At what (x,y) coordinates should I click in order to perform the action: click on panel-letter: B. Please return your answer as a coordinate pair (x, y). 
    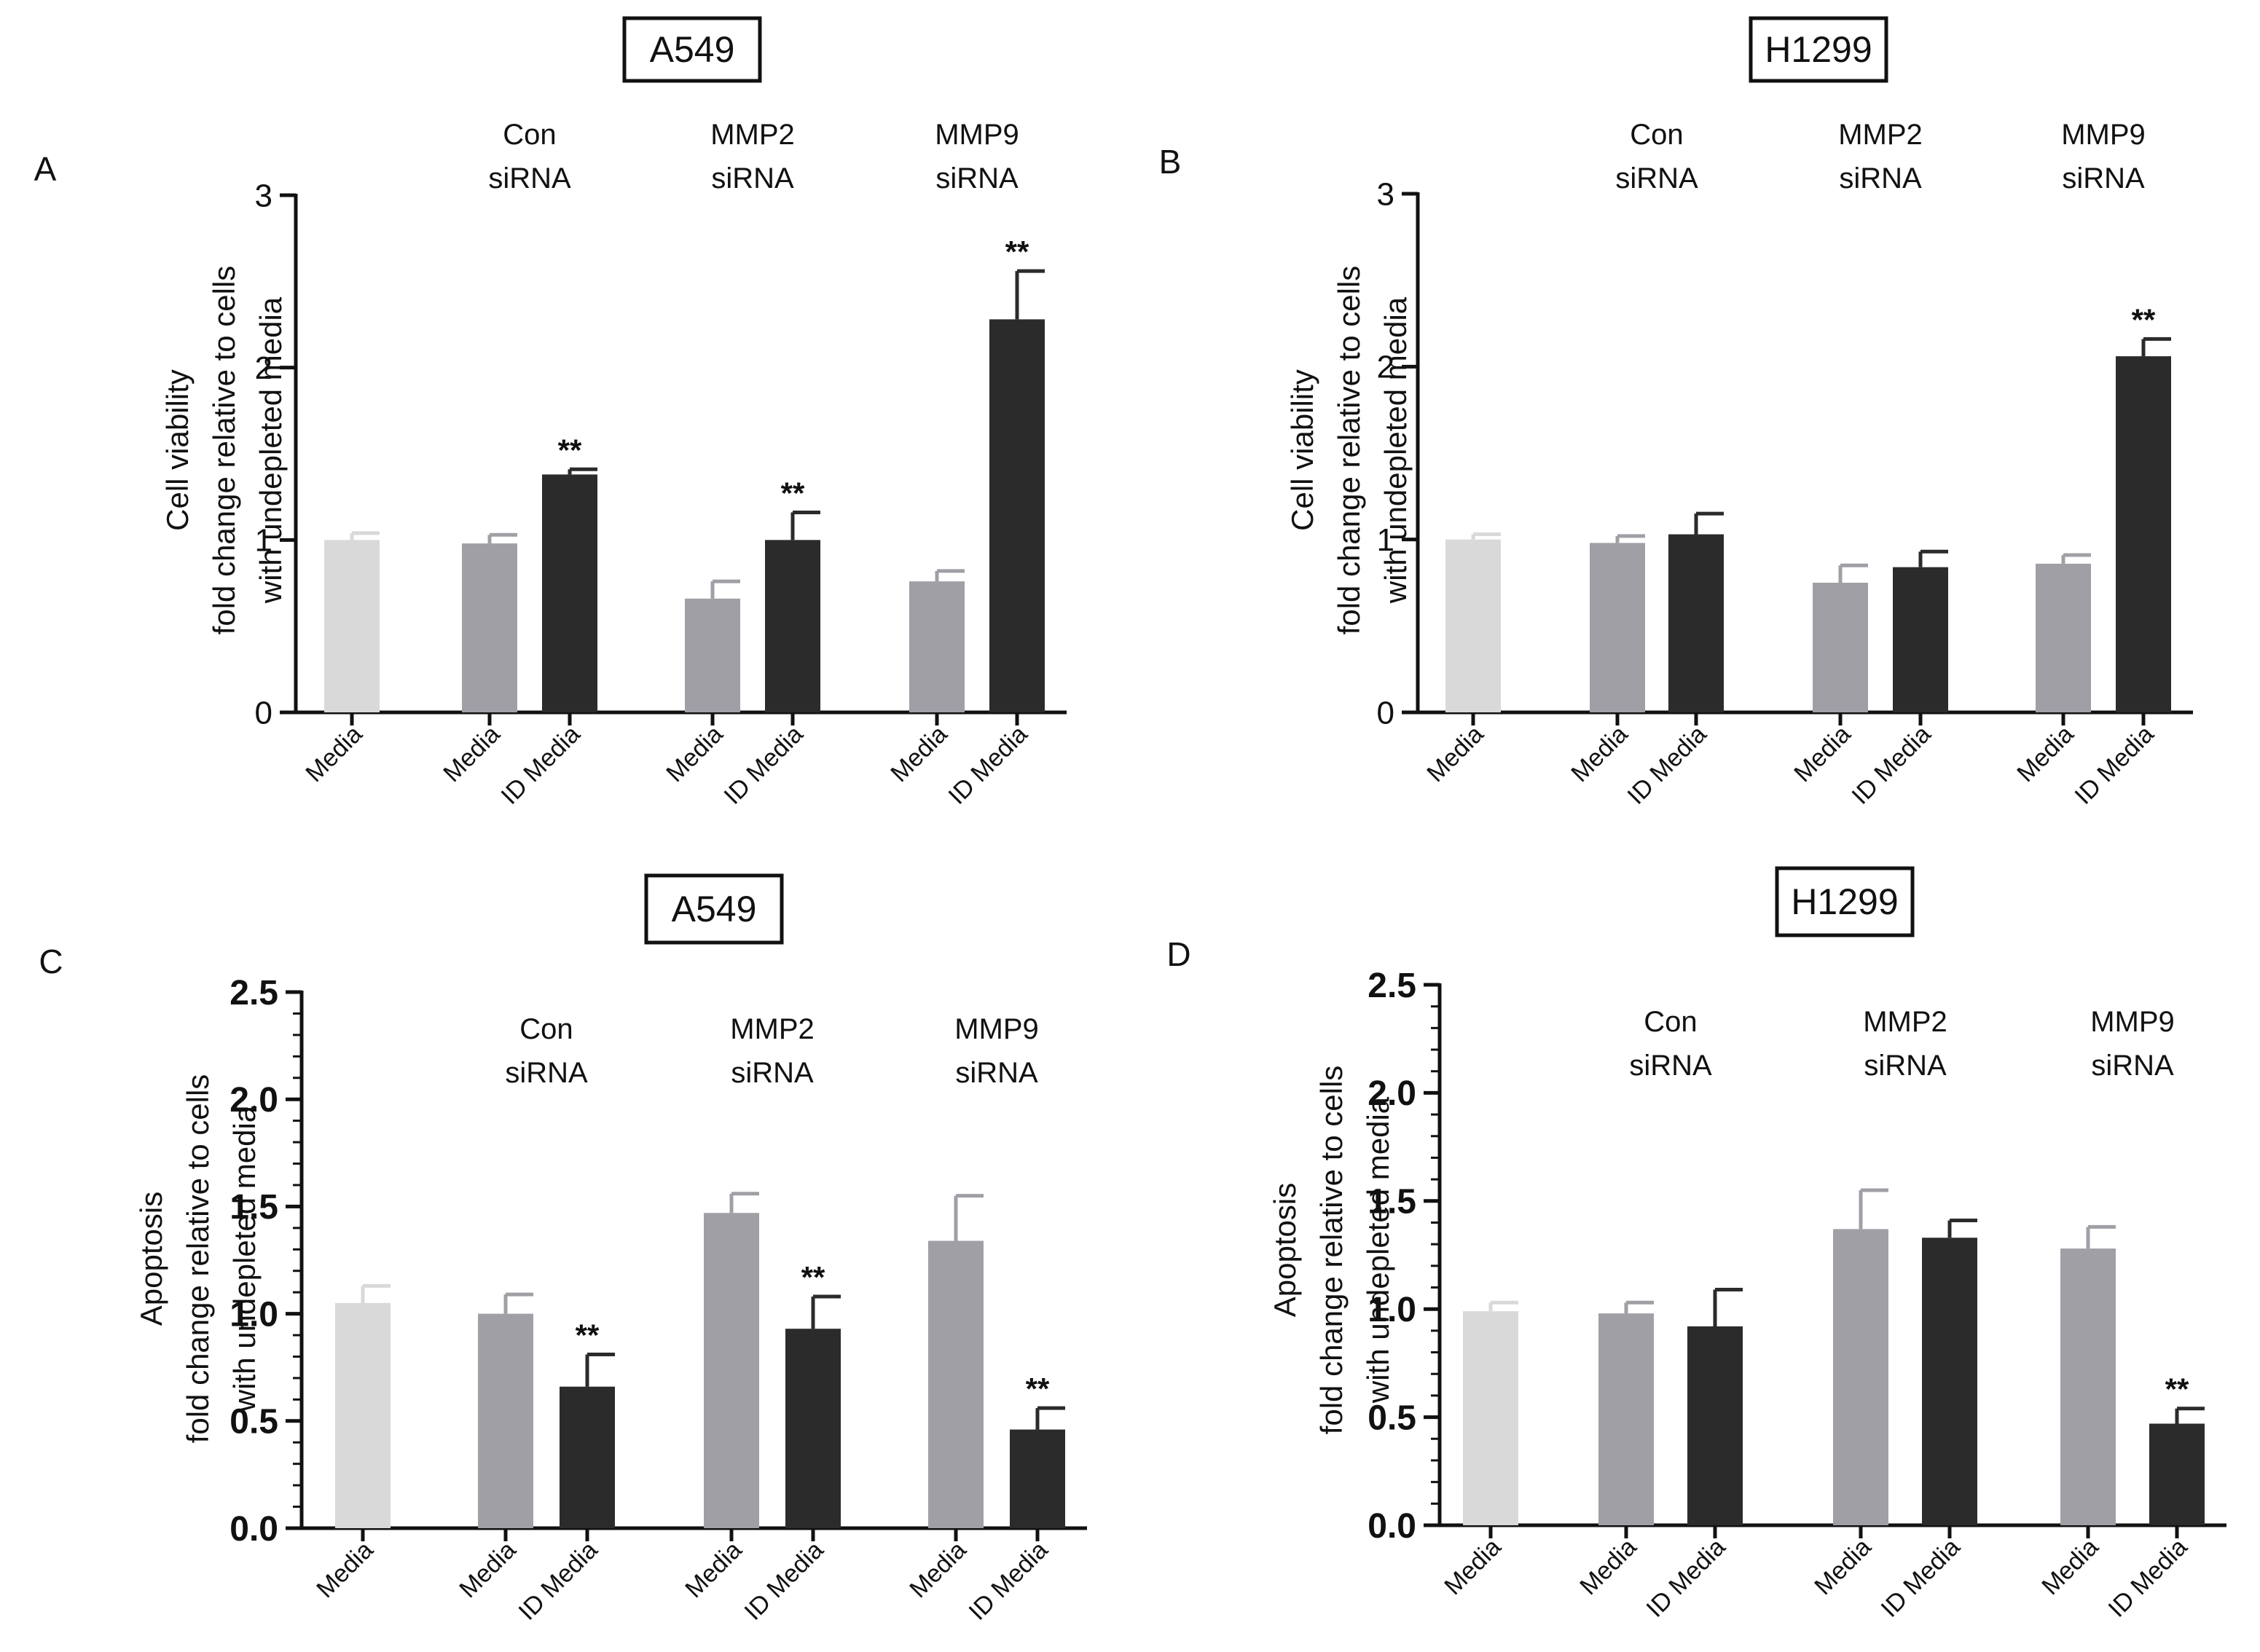
    Looking at the image, I should click on (1170, 162).